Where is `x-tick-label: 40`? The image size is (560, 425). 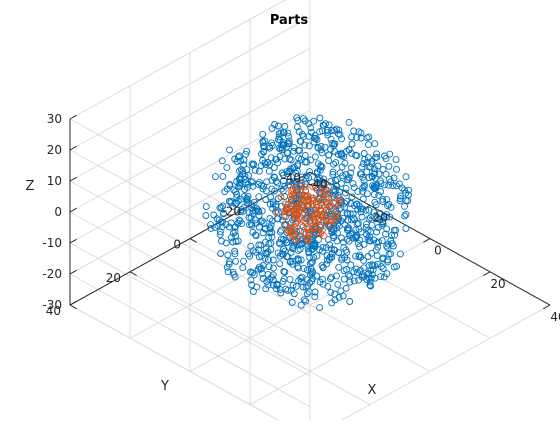
x-tick-label: 40 is located at coordinates (555, 317).